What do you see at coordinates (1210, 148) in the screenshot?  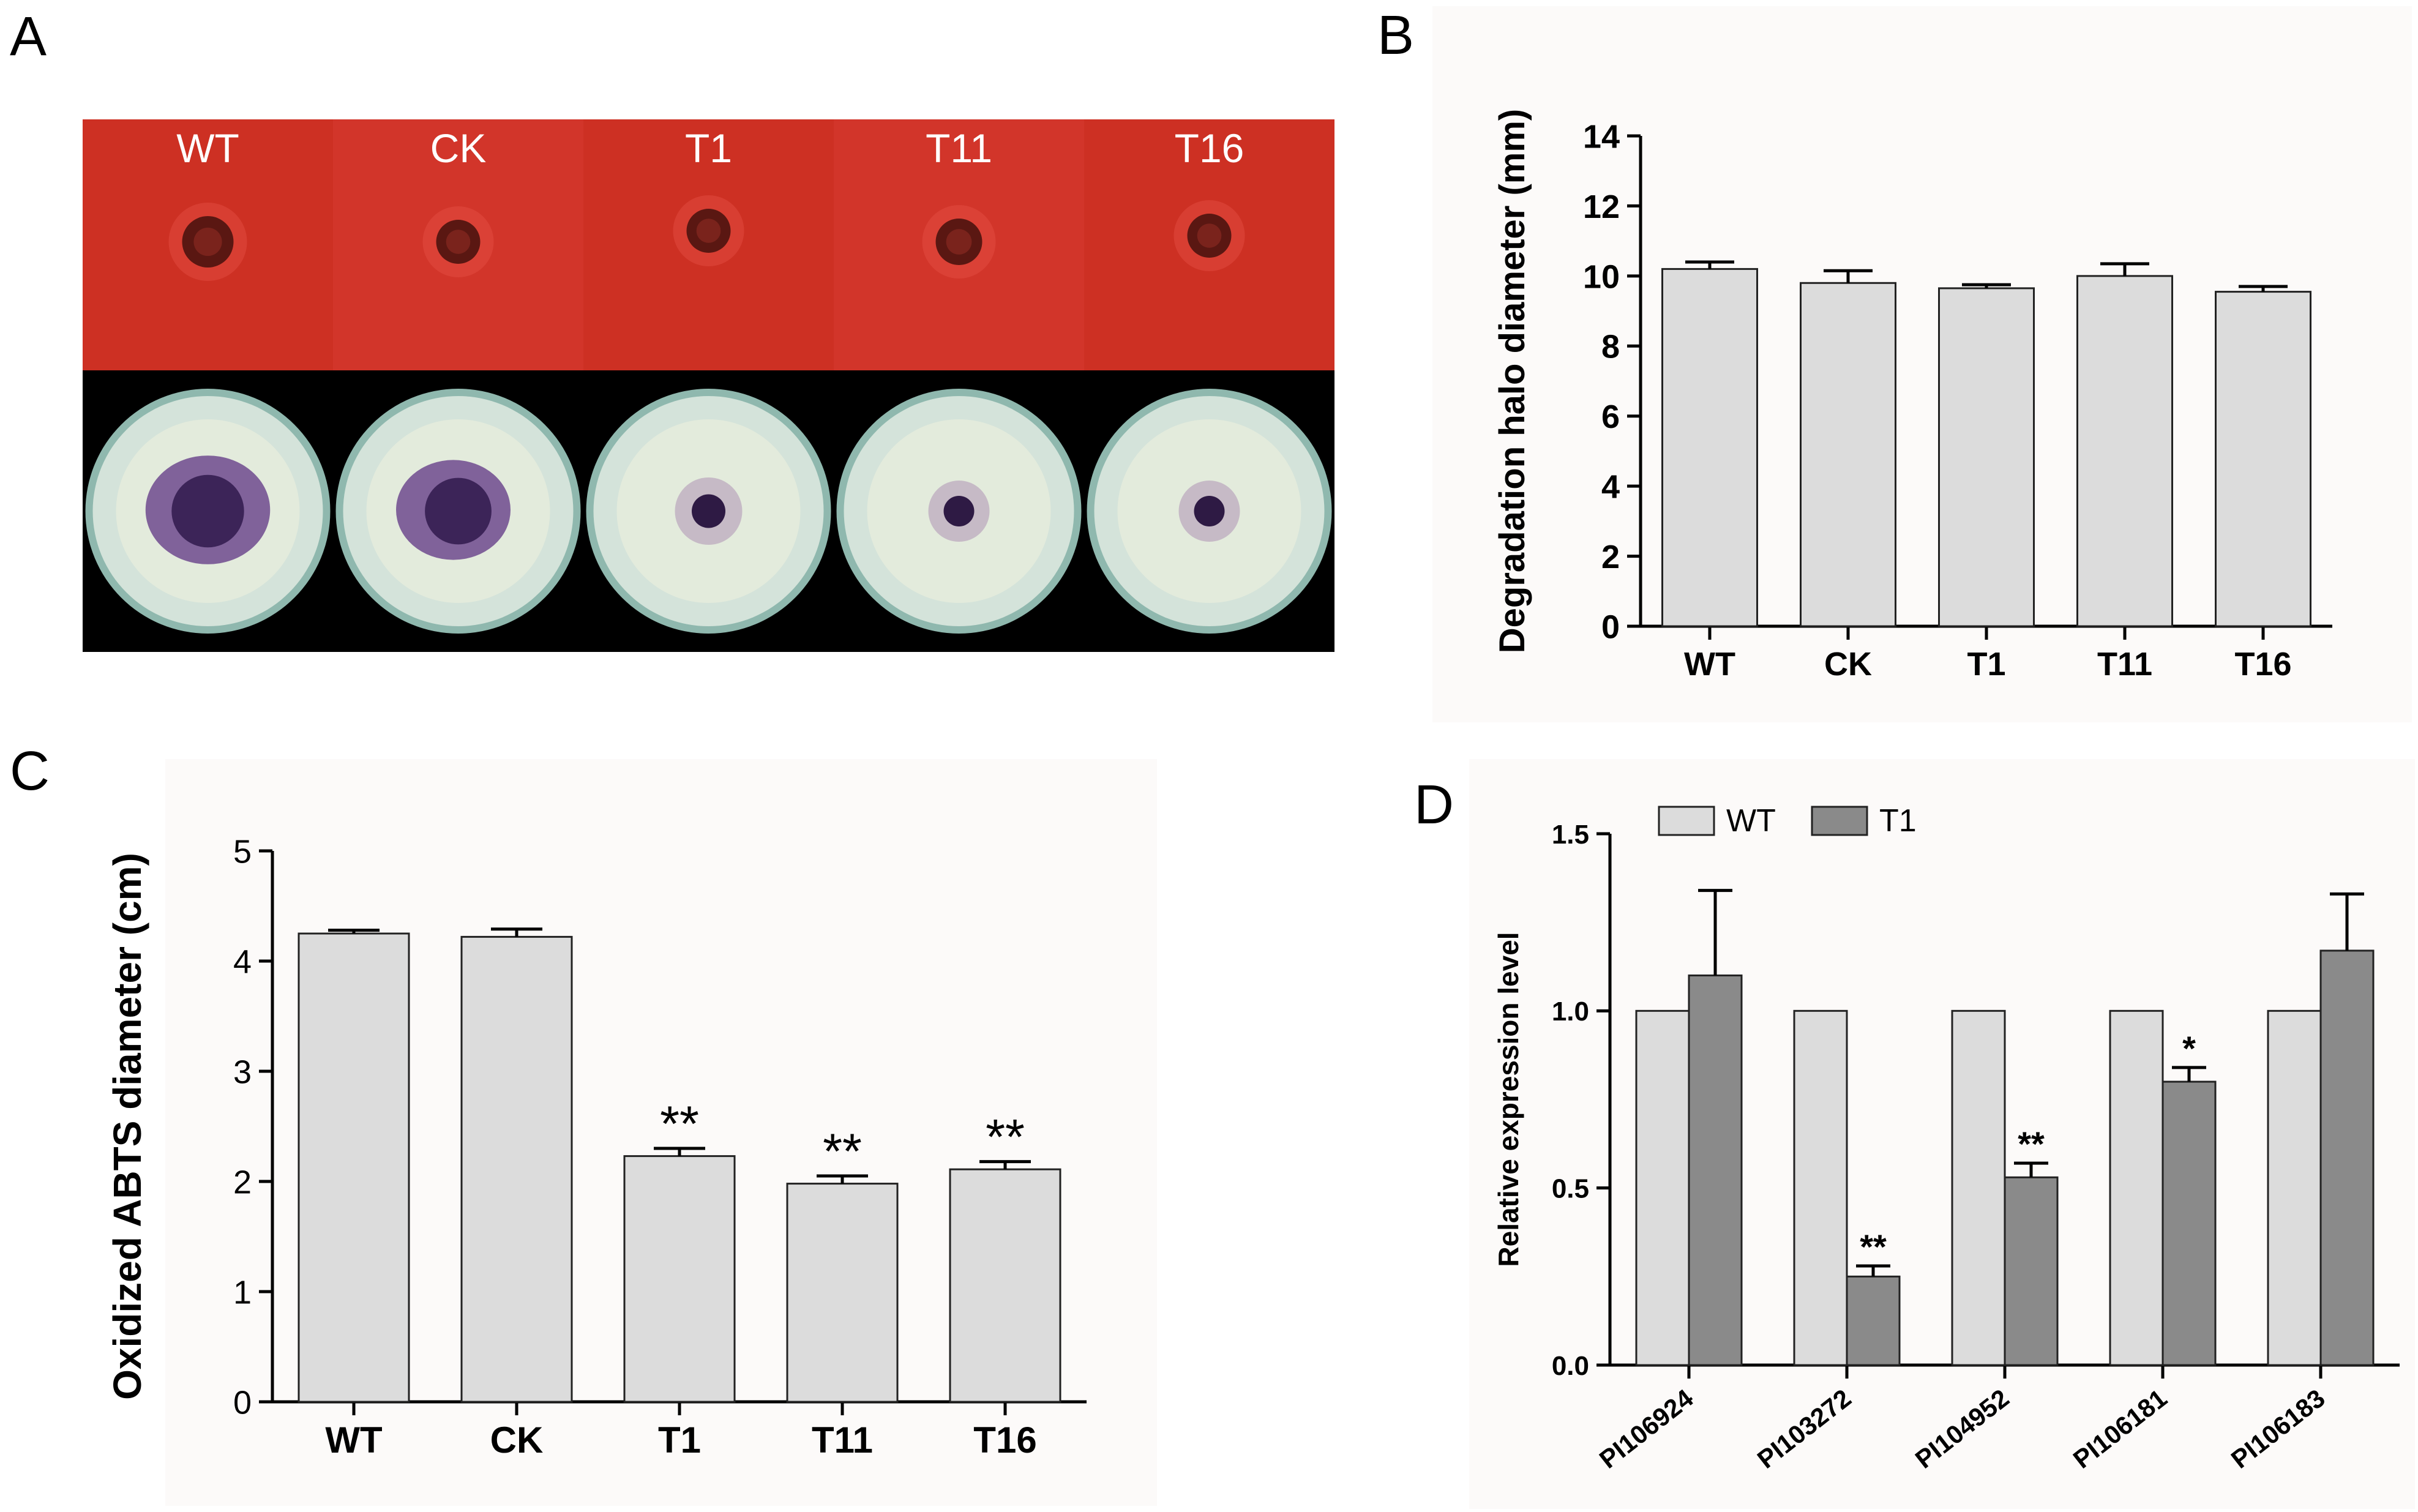 I see `strain-label-4: T16` at bounding box center [1210, 148].